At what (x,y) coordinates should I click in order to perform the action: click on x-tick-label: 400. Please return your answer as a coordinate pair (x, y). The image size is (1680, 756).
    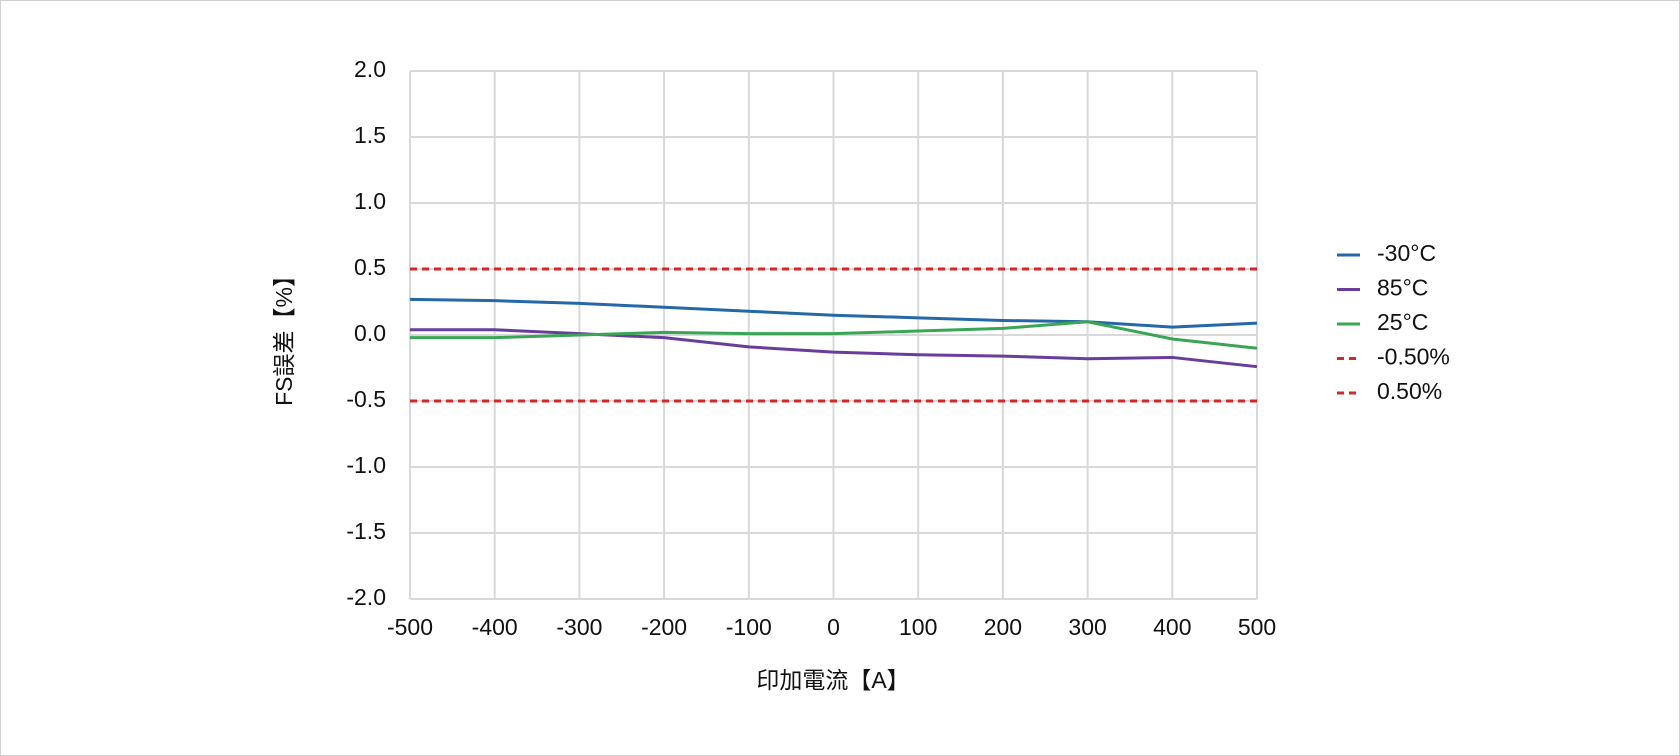
    Looking at the image, I should click on (1172, 627).